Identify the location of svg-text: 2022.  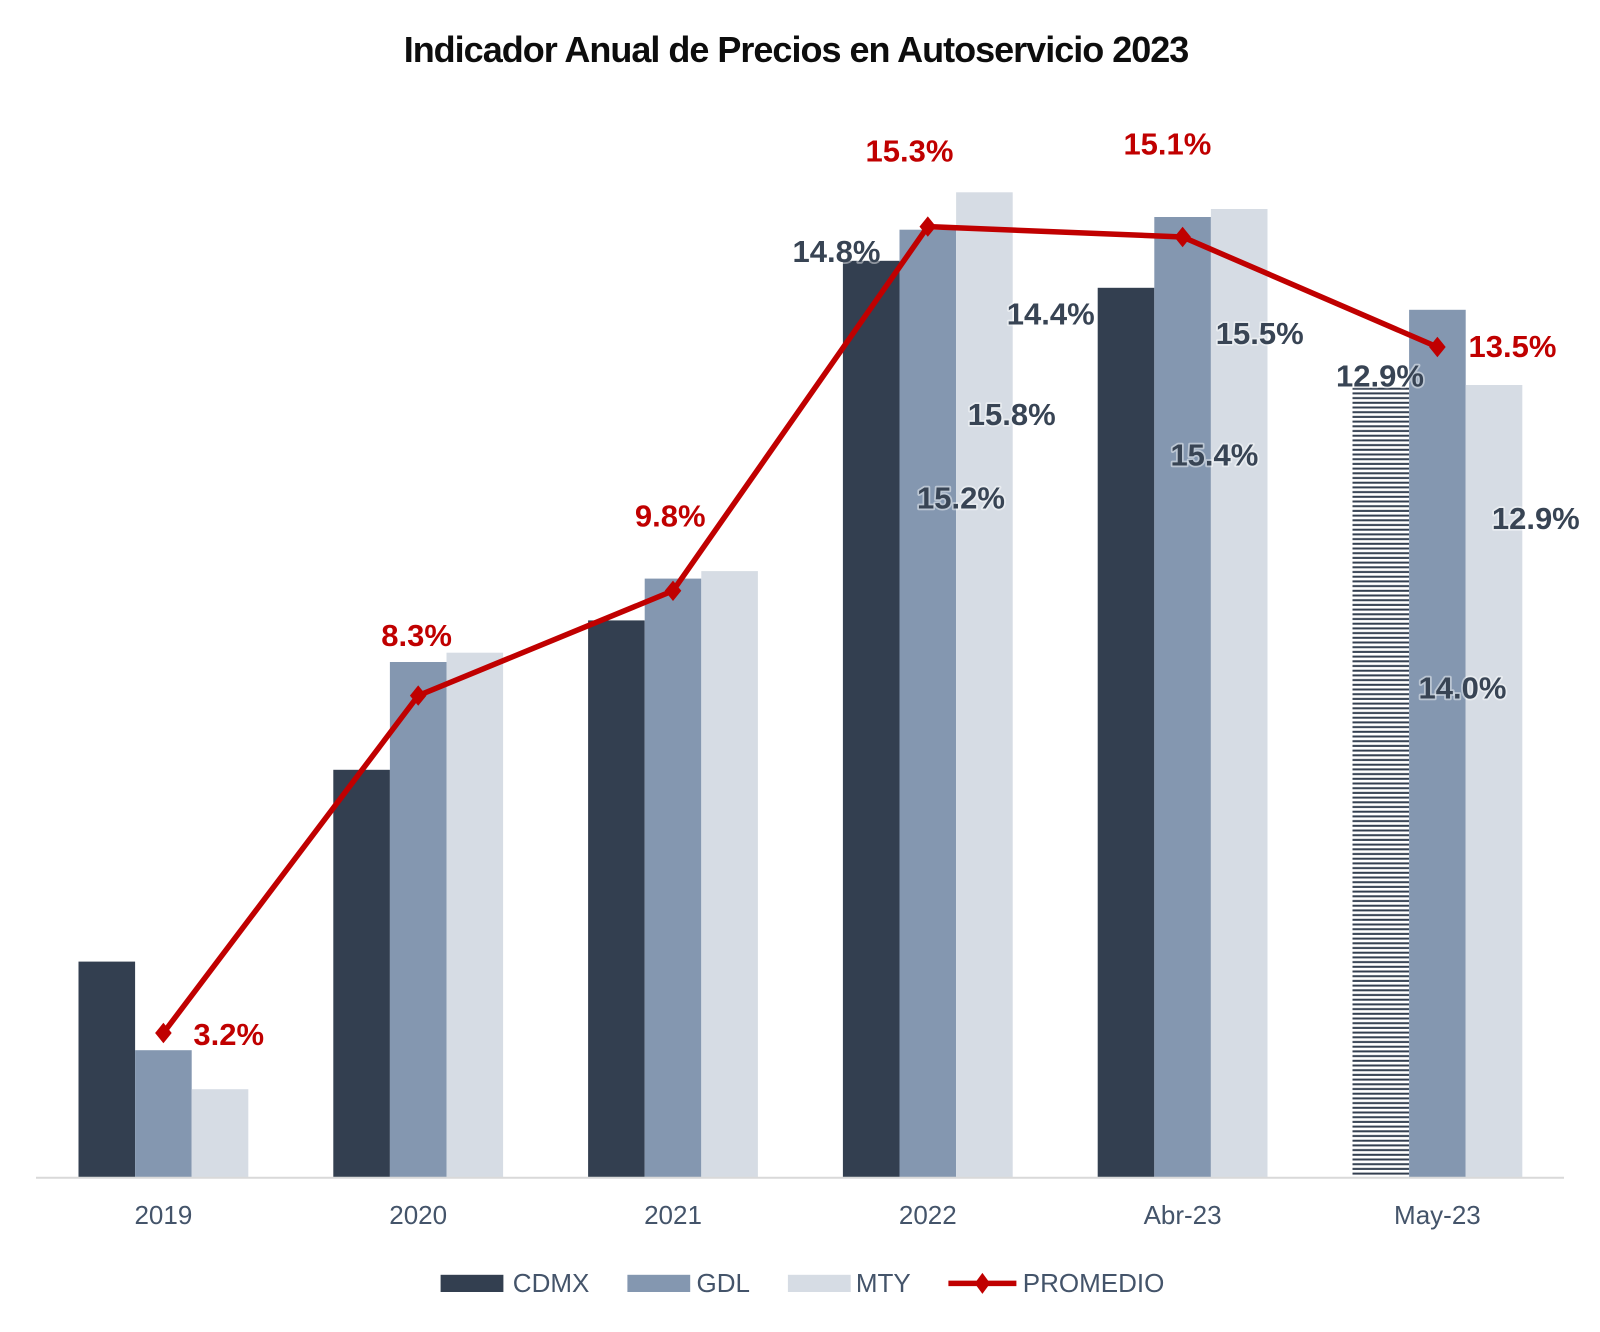
(928, 1215).